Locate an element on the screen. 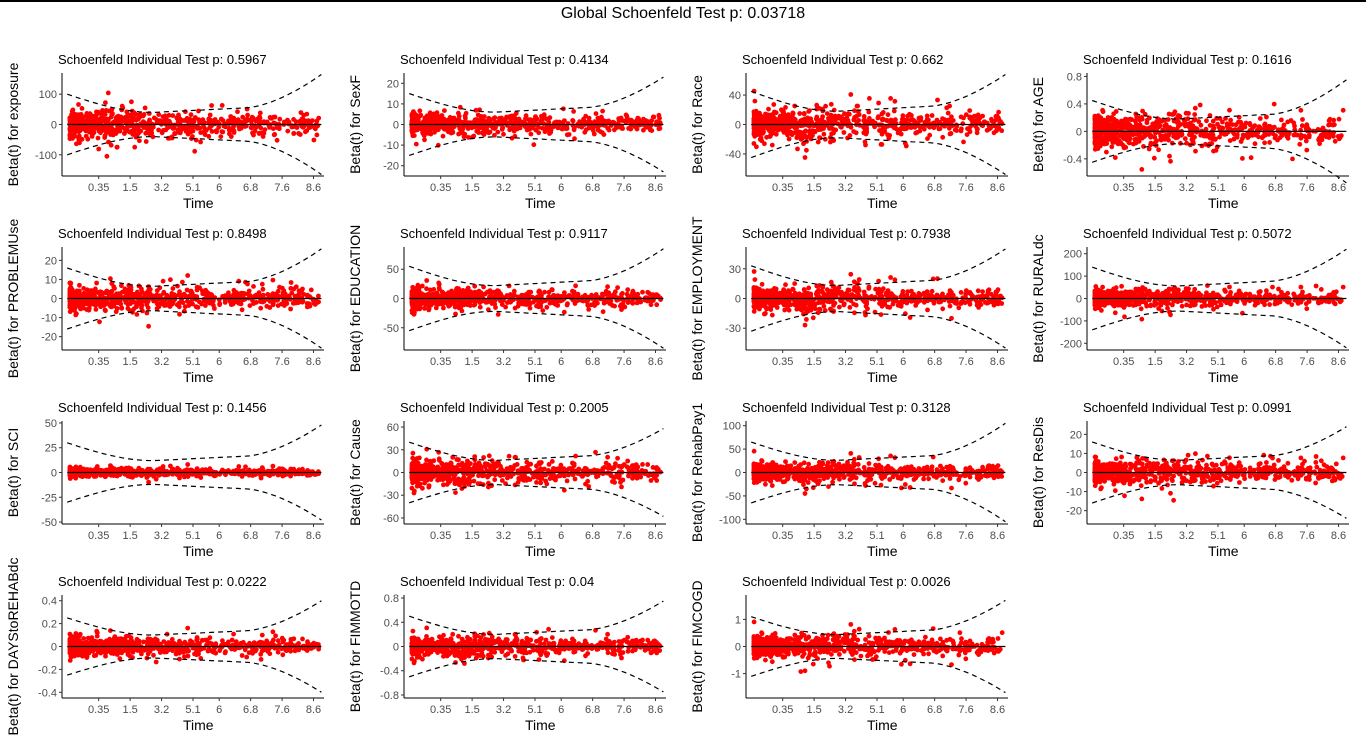  y-tick-label: -40 is located at coordinates (733, 155).